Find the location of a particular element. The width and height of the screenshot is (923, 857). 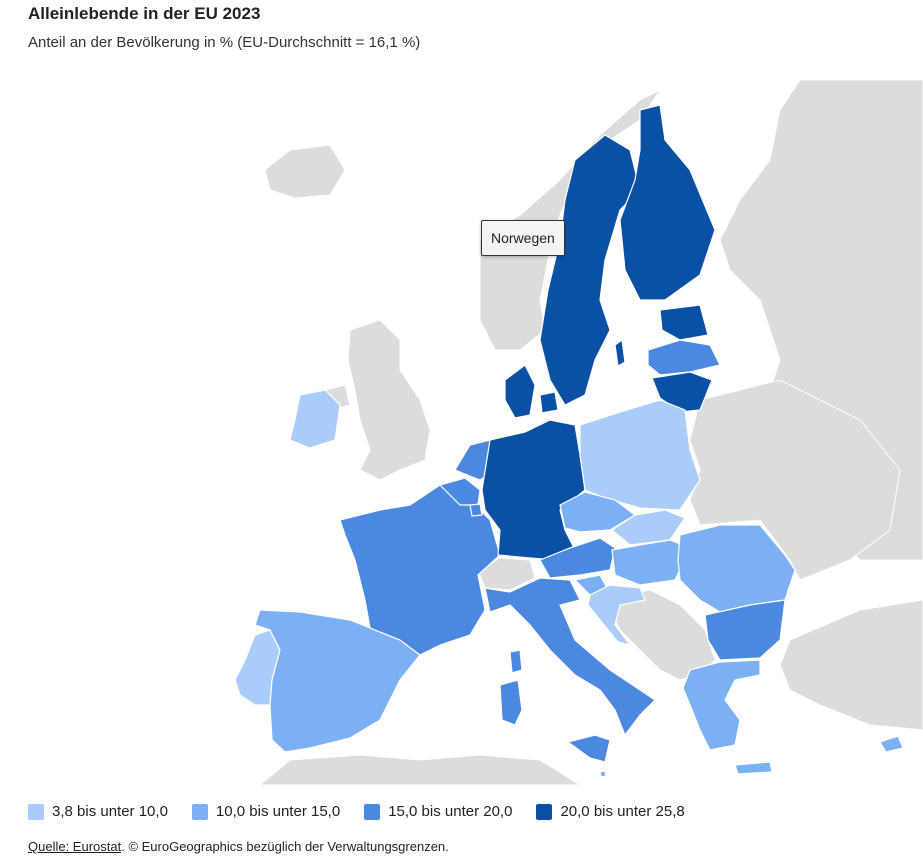

country-slowakei is located at coordinates (648, 527).